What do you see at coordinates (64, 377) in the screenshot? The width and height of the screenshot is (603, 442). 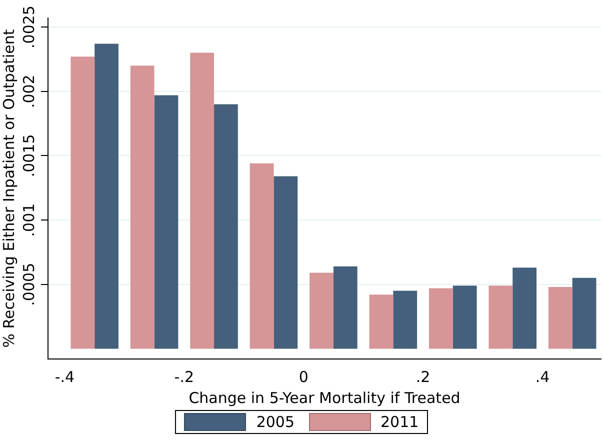 I see `x-tick-label: -.4` at bounding box center [64, 377].